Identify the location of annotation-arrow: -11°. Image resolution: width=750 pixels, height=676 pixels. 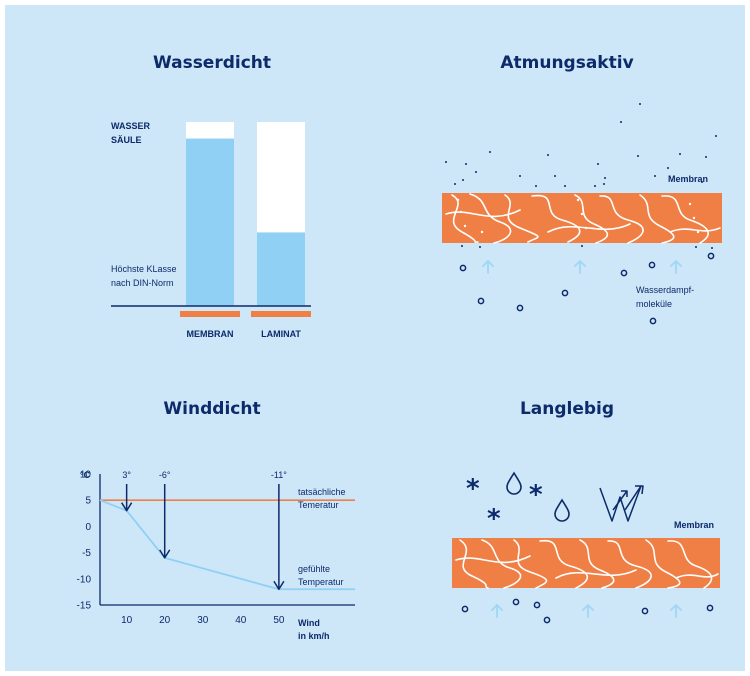
(279, 530).